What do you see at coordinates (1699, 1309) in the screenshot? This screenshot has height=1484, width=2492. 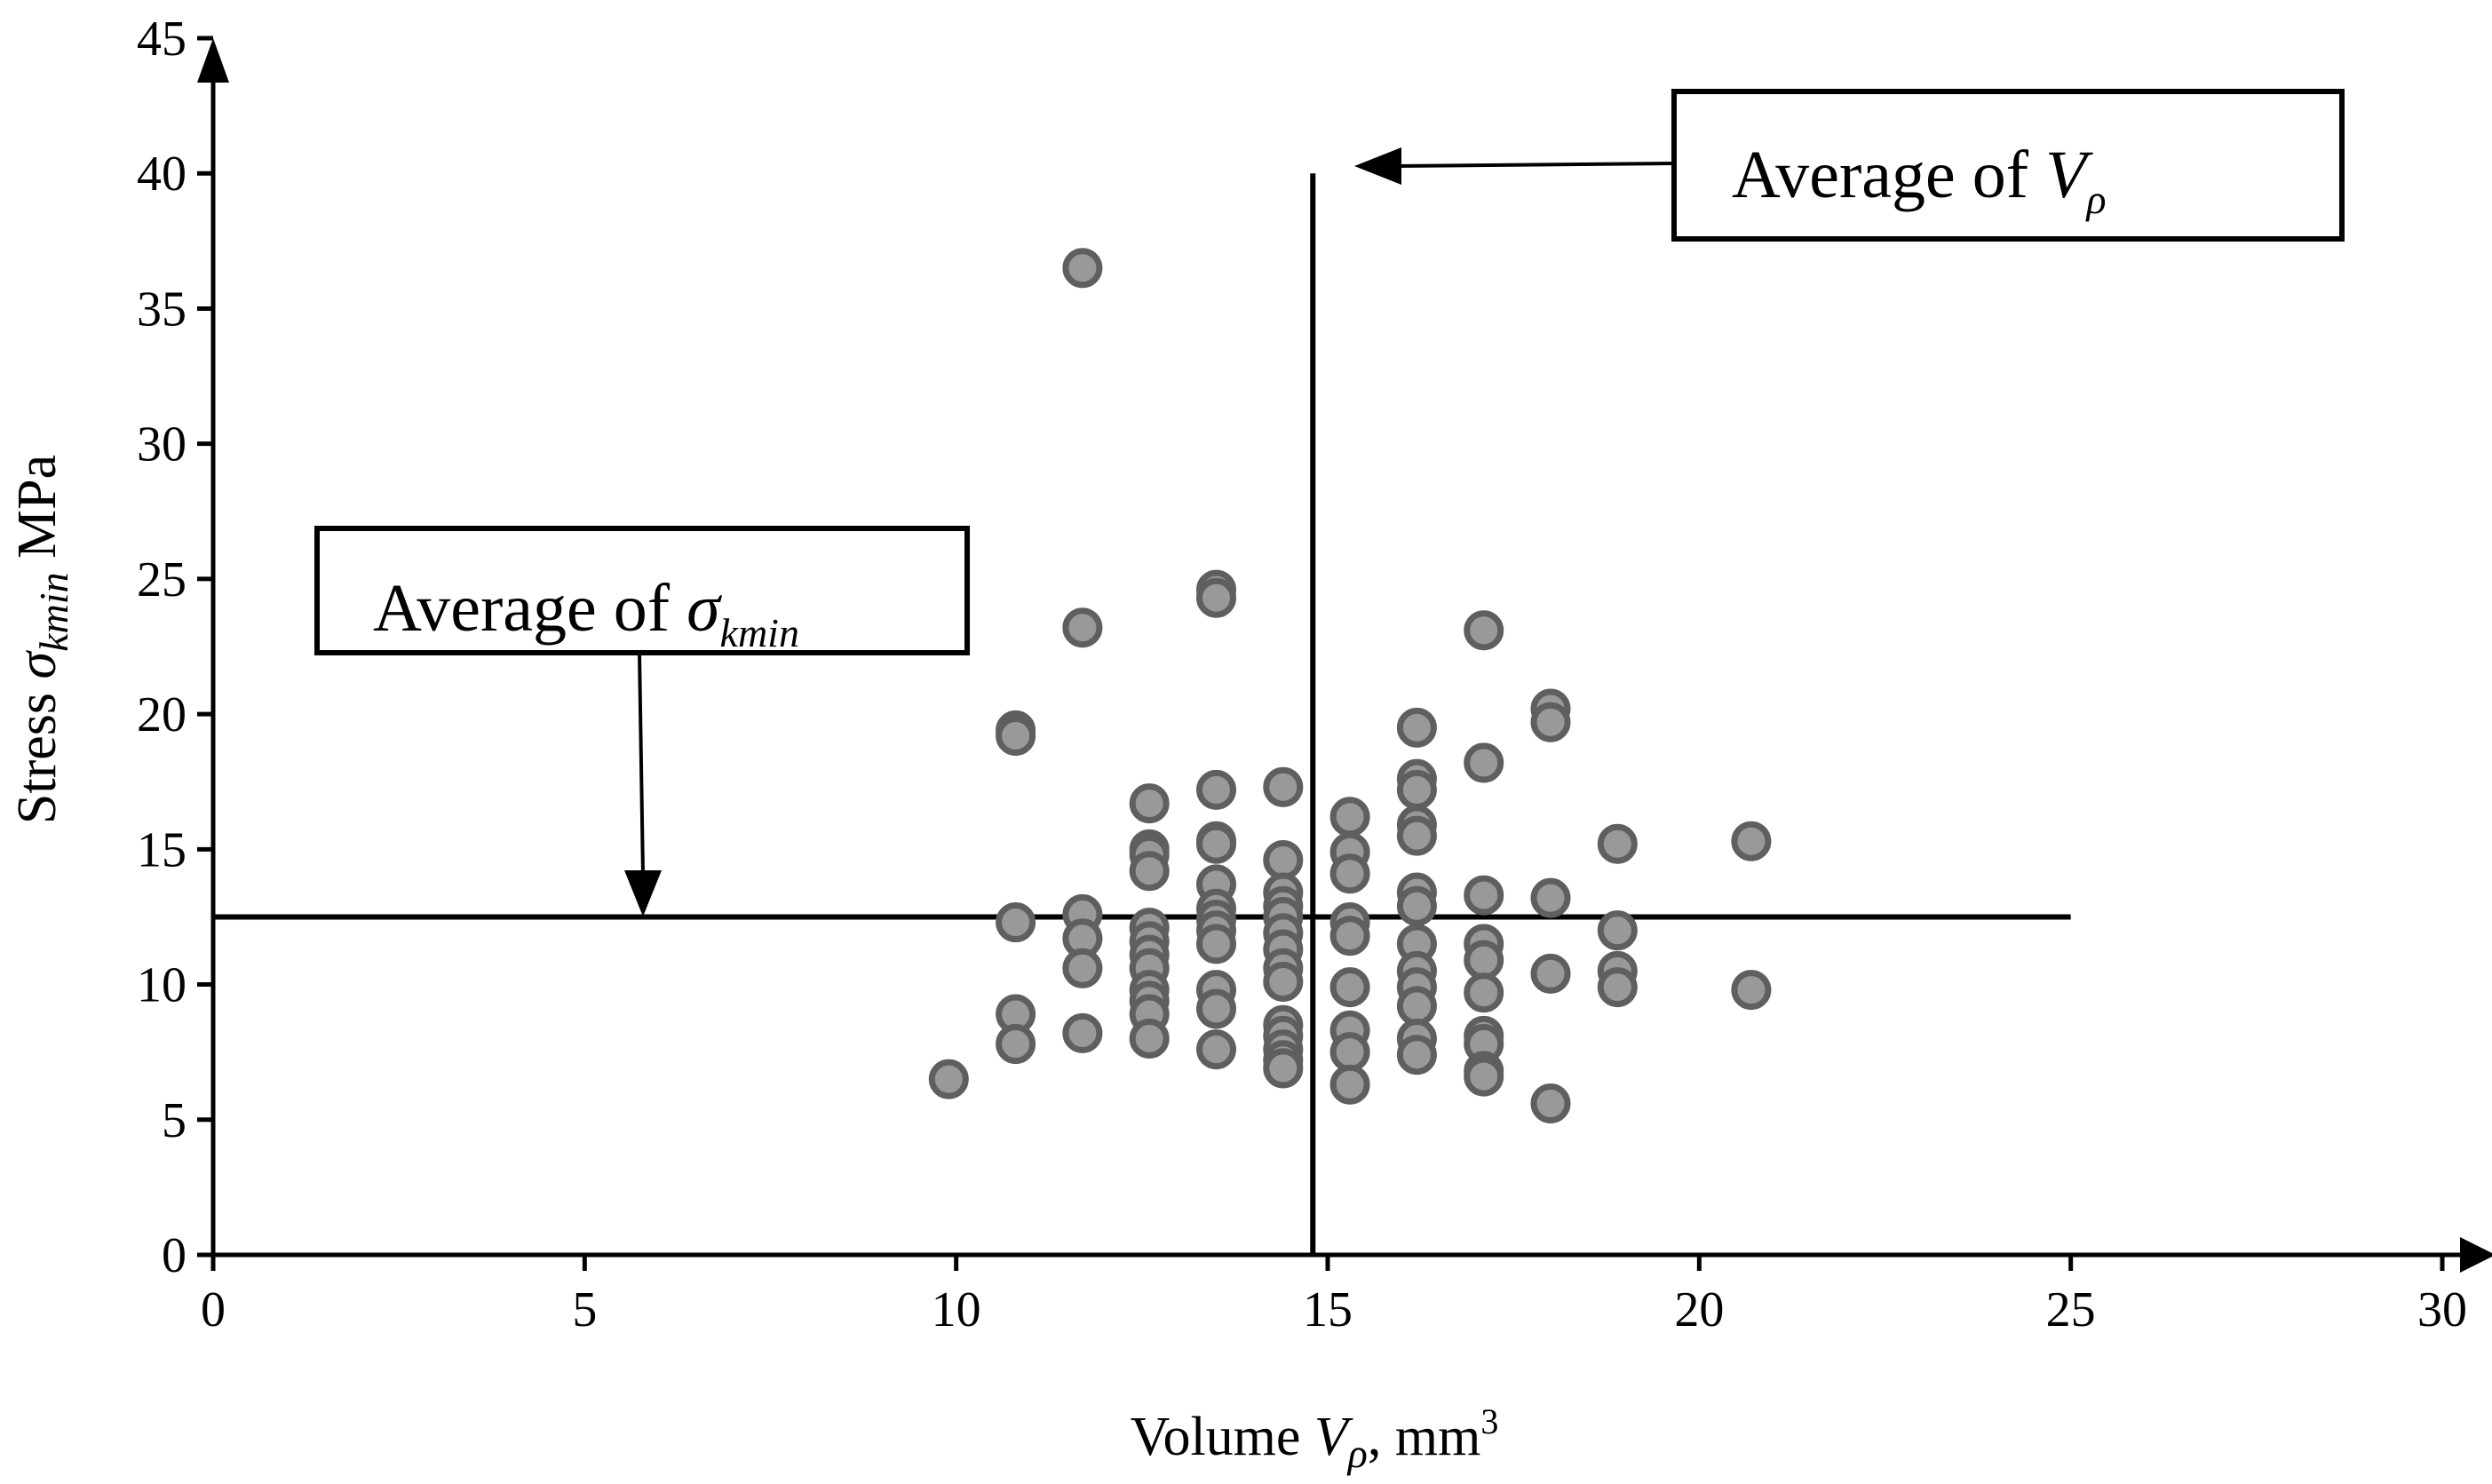 I see `x-tick-label: 20` at bounding box center [1699, 1309].